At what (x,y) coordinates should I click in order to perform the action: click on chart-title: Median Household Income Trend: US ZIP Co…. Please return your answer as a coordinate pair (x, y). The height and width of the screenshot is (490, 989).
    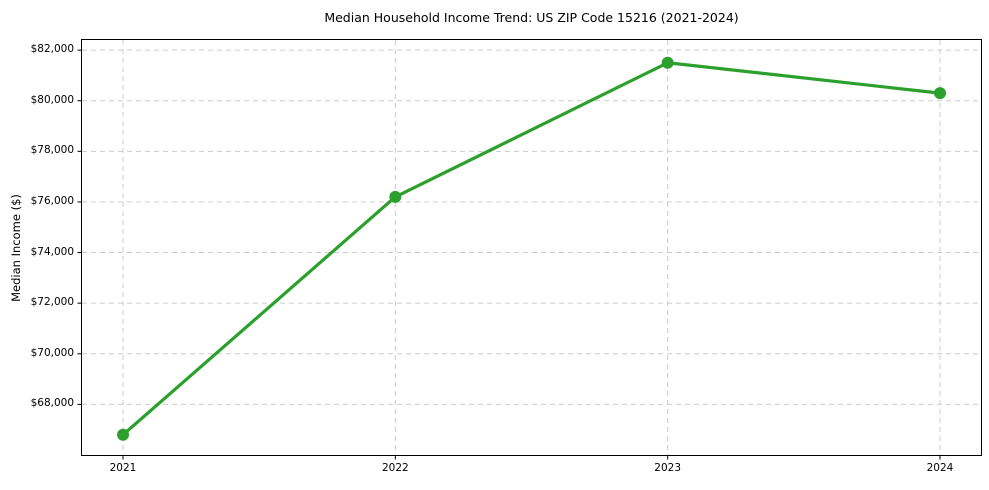
    Looking at the image, I should click on (531, 17).